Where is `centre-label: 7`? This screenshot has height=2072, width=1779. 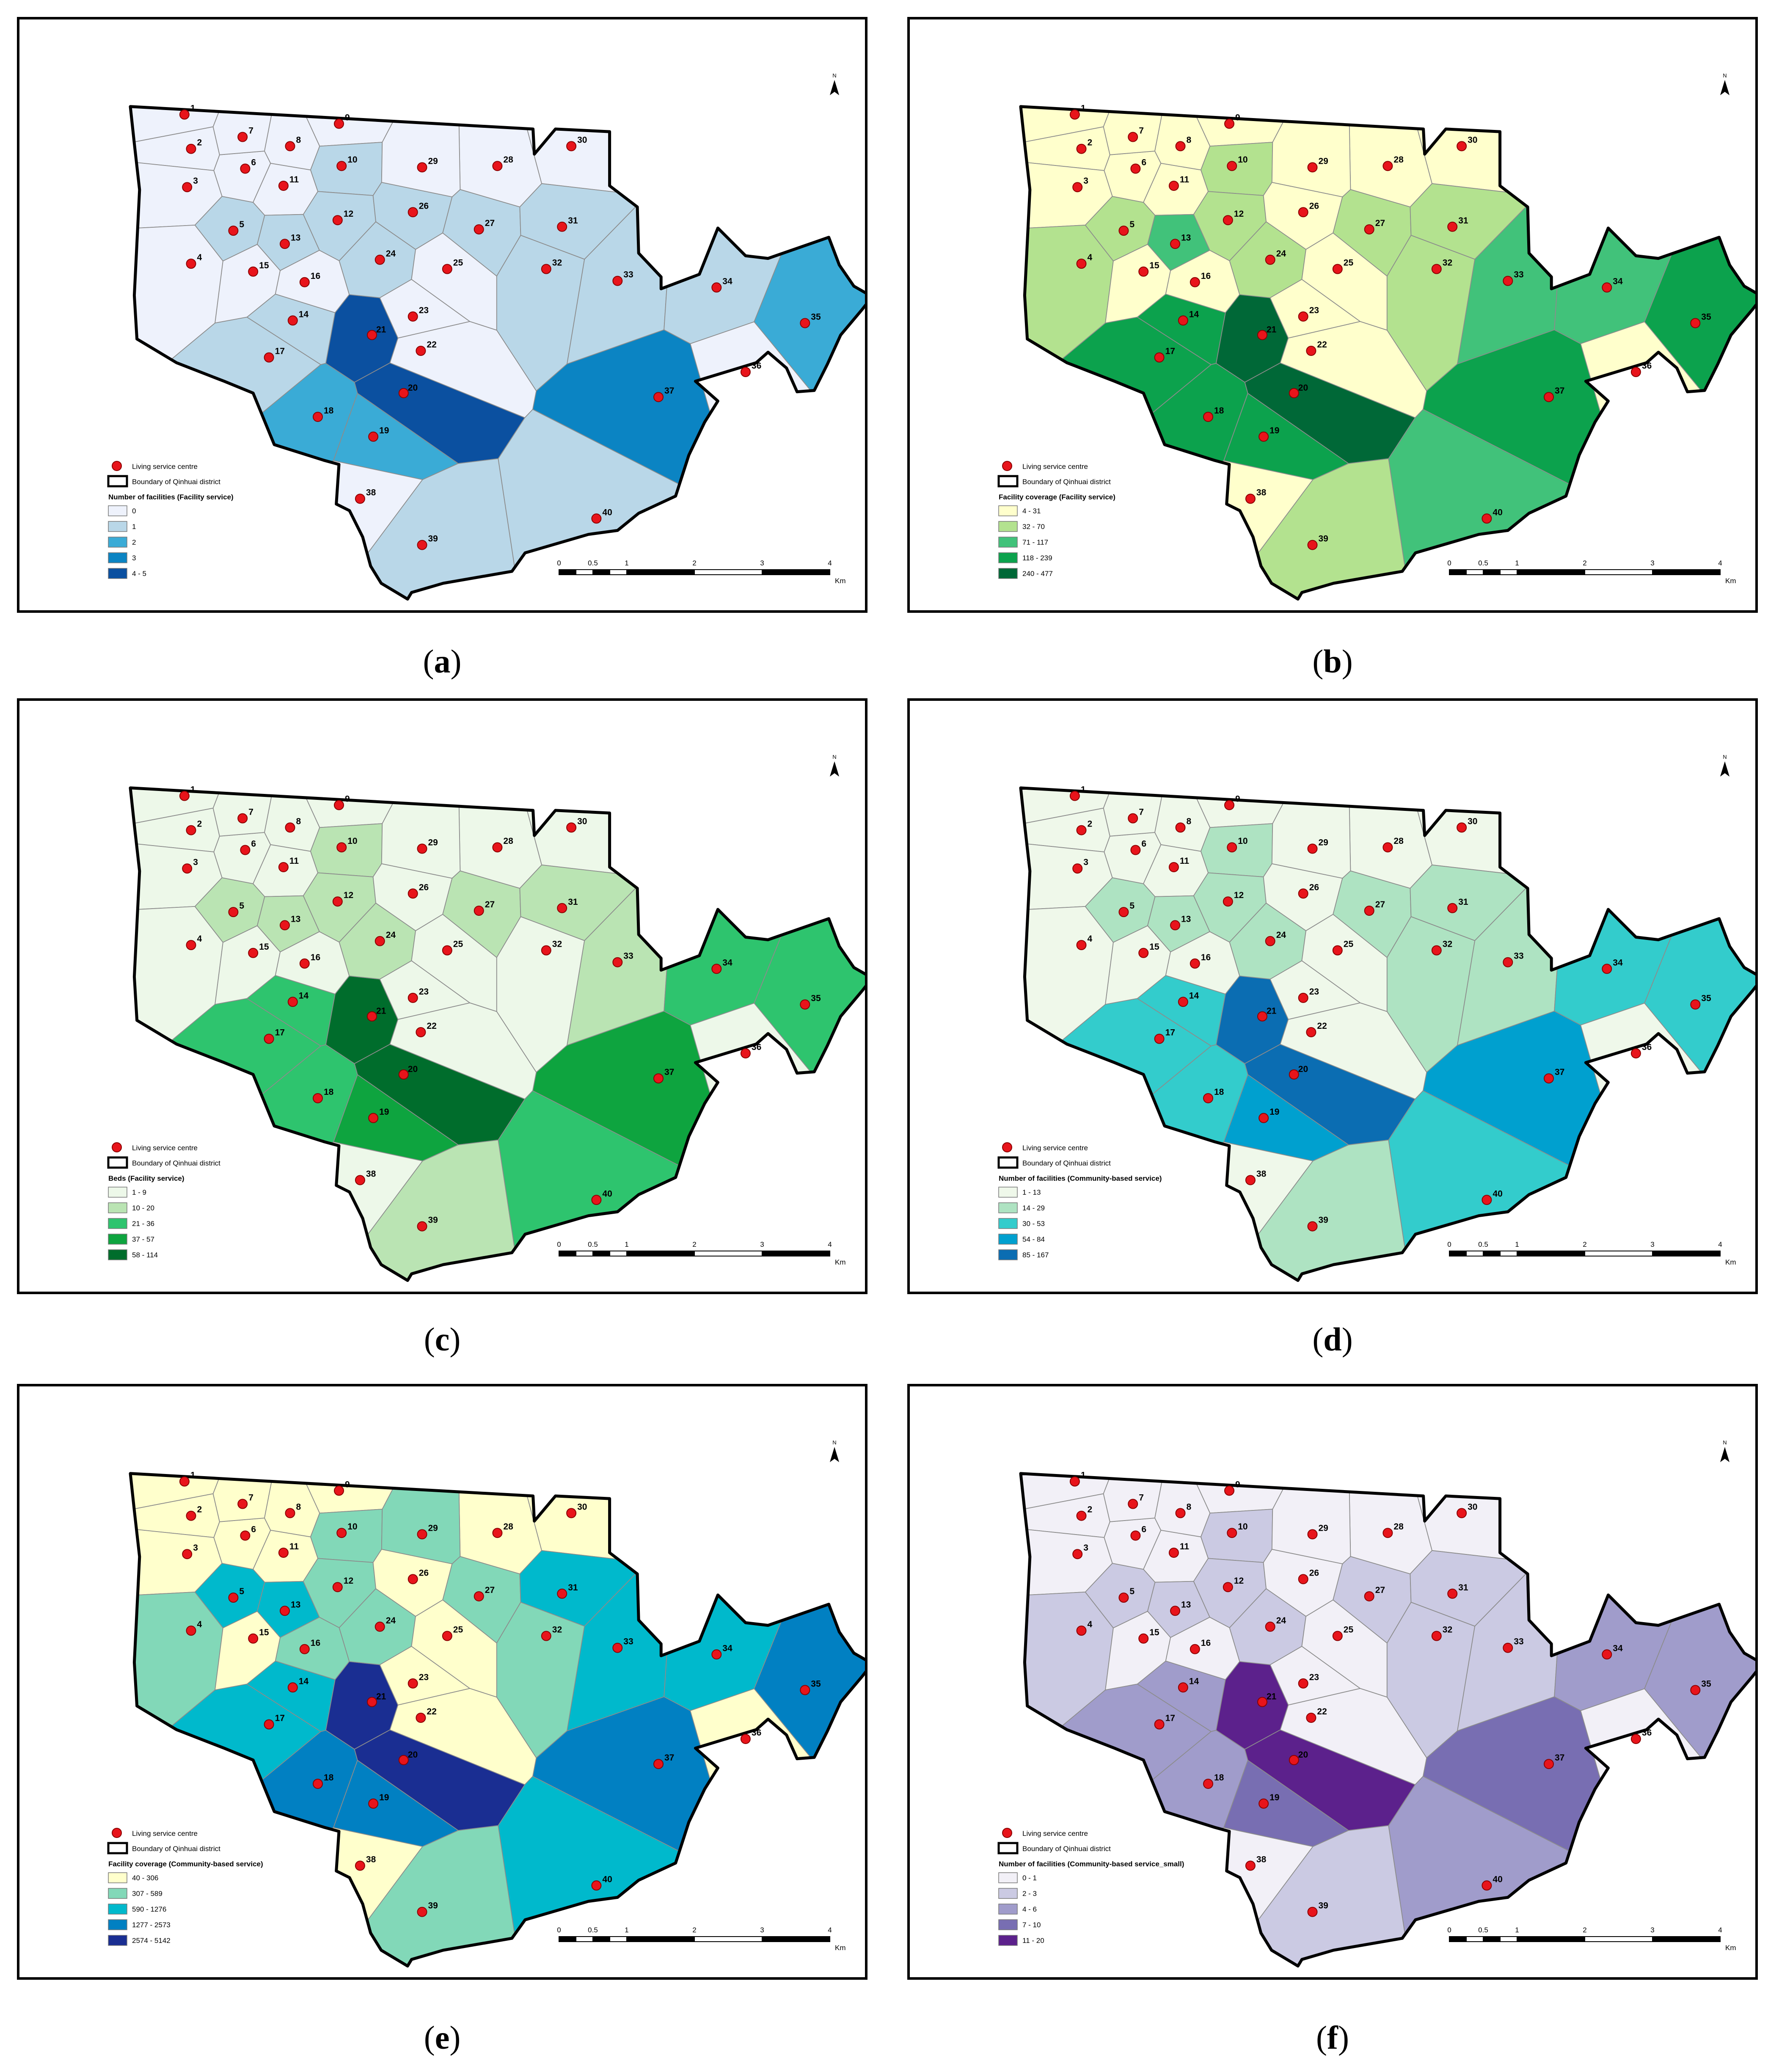 centre-label: 7 is located at coordinates (250, 812).